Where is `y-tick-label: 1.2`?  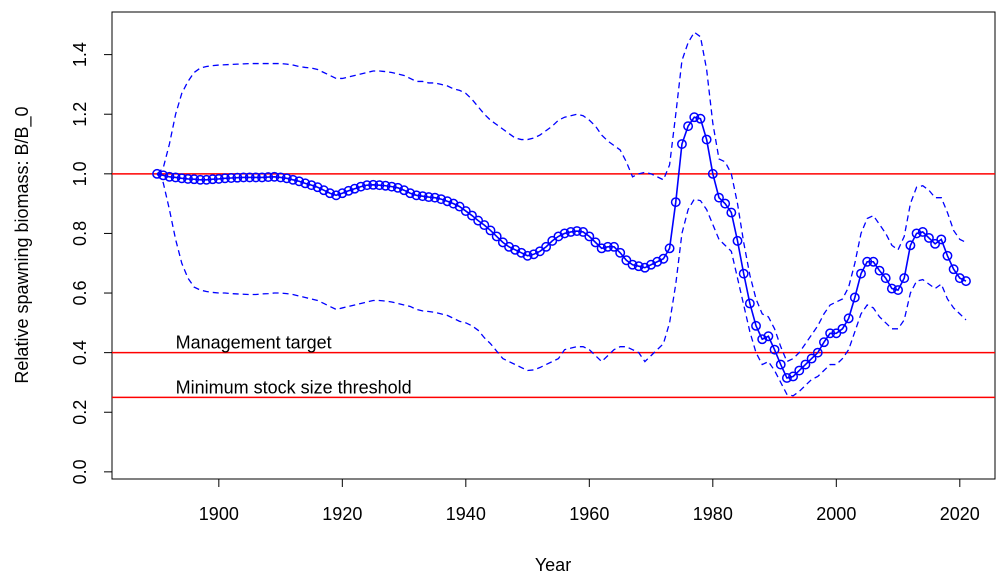
y-tick-label: 1.2 is located at coordinates (80, 114).